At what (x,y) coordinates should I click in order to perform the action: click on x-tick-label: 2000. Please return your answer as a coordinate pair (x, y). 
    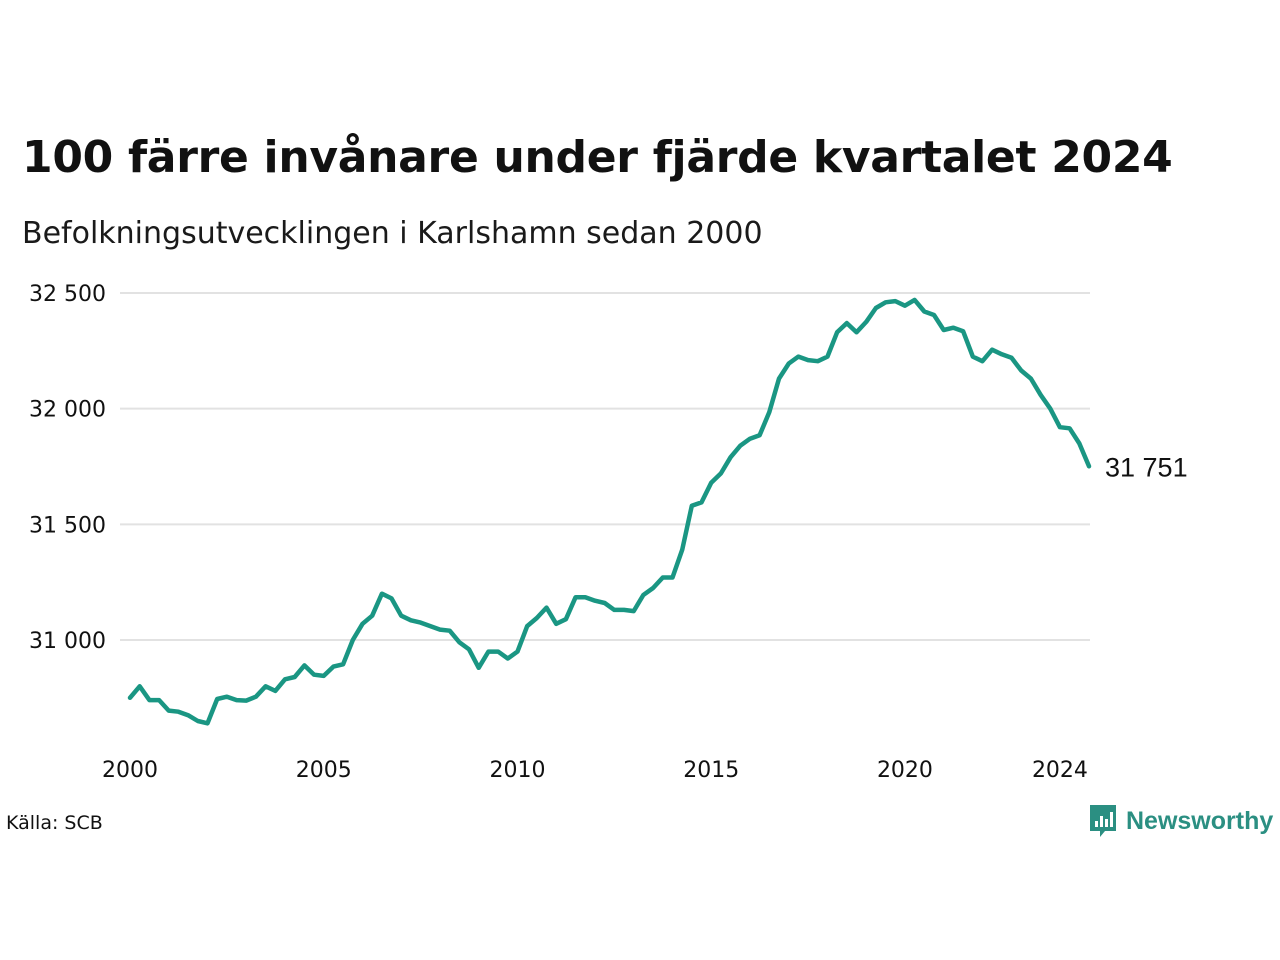
    Looking at the image, I should click on (130, 770).